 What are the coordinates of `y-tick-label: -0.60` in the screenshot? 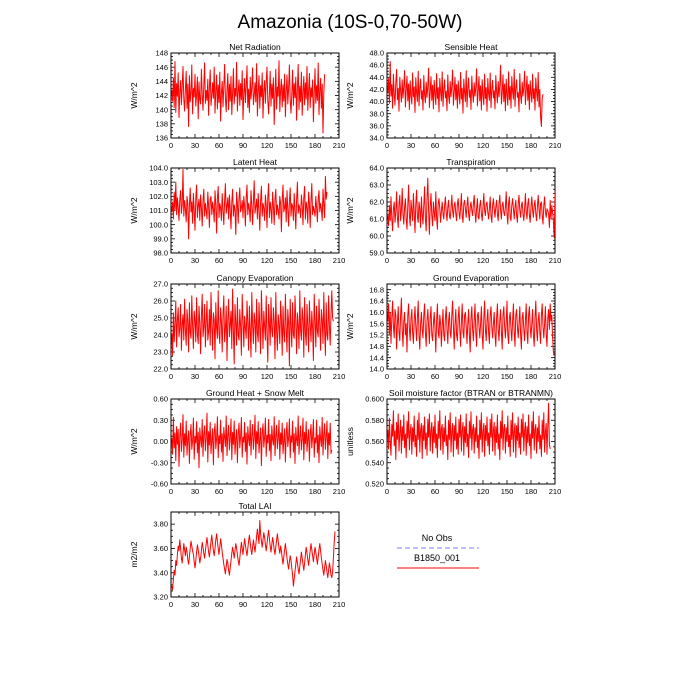 It's located at (159, 484).